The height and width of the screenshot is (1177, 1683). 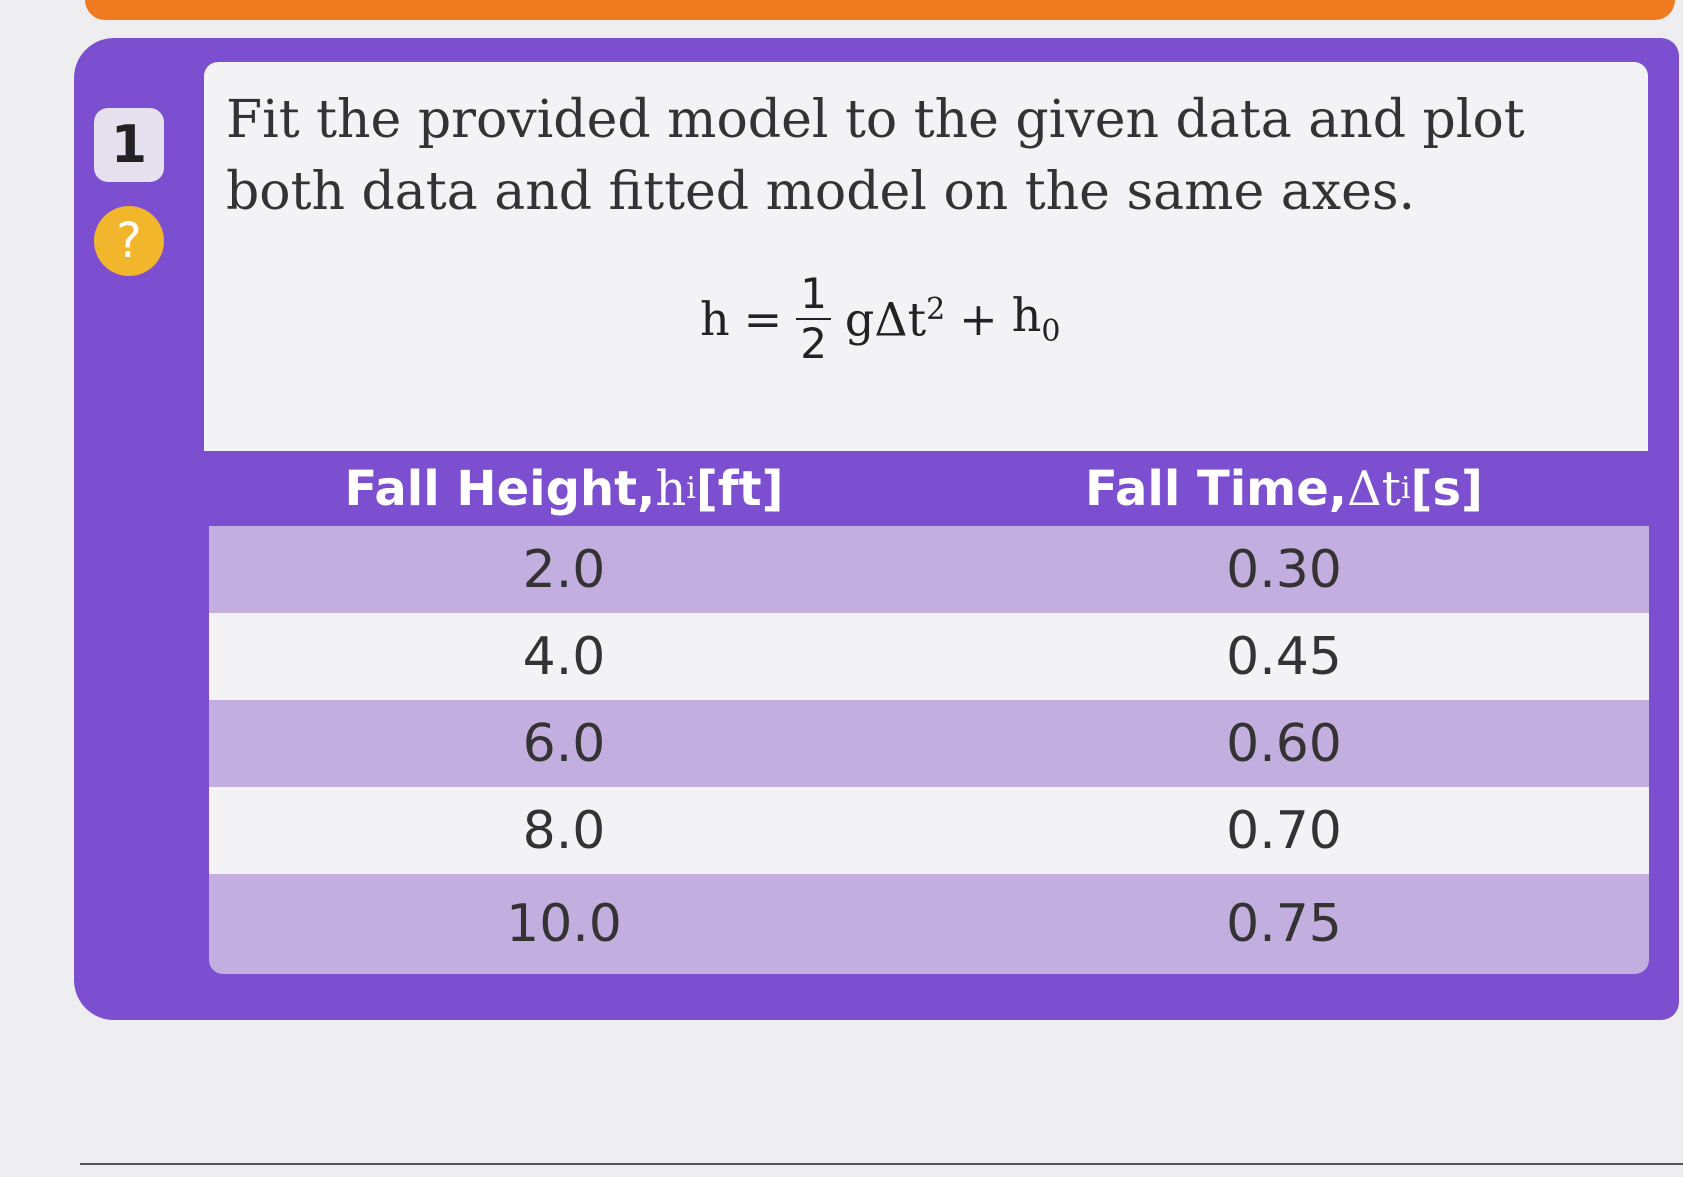 What do you see at coordinates (671, 488) in the screenshot?
I see `header-var: h` at bounding box center [671, 488].